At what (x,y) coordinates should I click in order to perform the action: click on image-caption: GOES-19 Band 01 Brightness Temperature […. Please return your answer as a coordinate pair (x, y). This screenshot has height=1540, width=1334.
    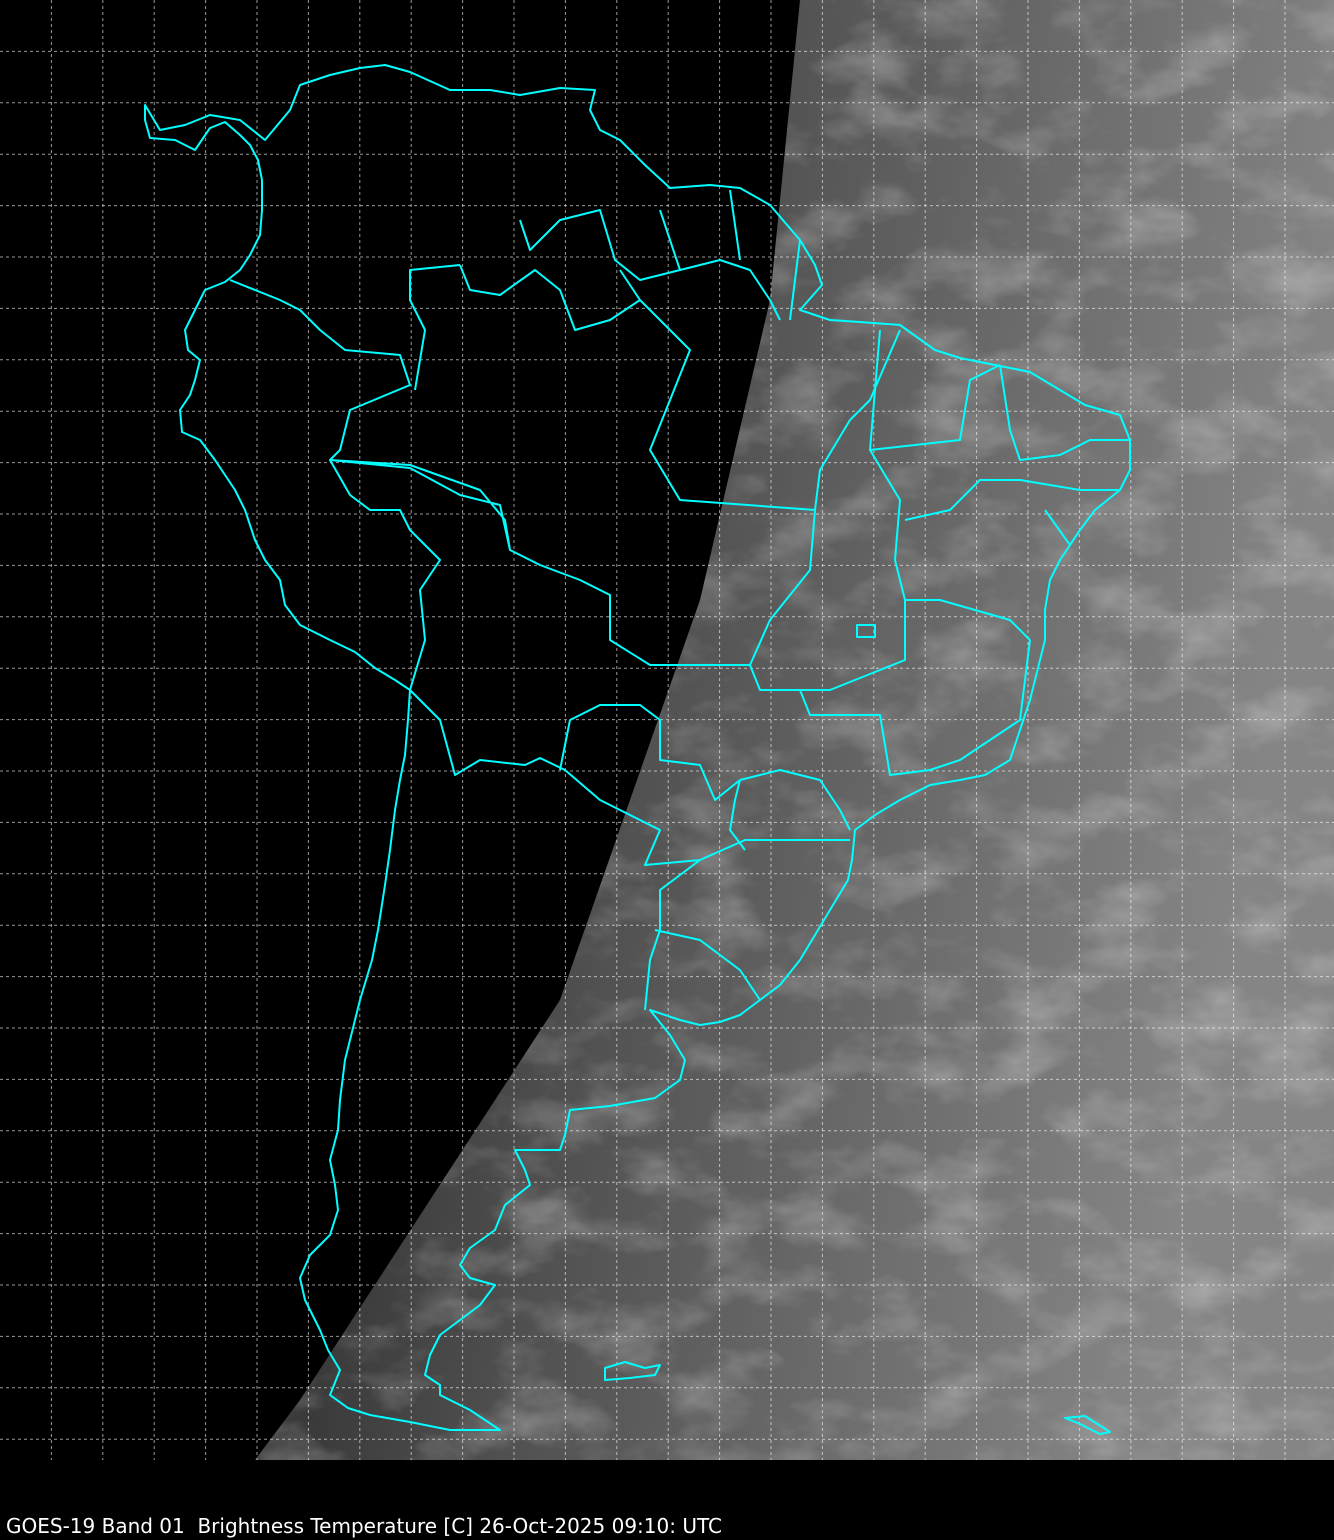
    Looking at the image, I should click on (364, 1526).